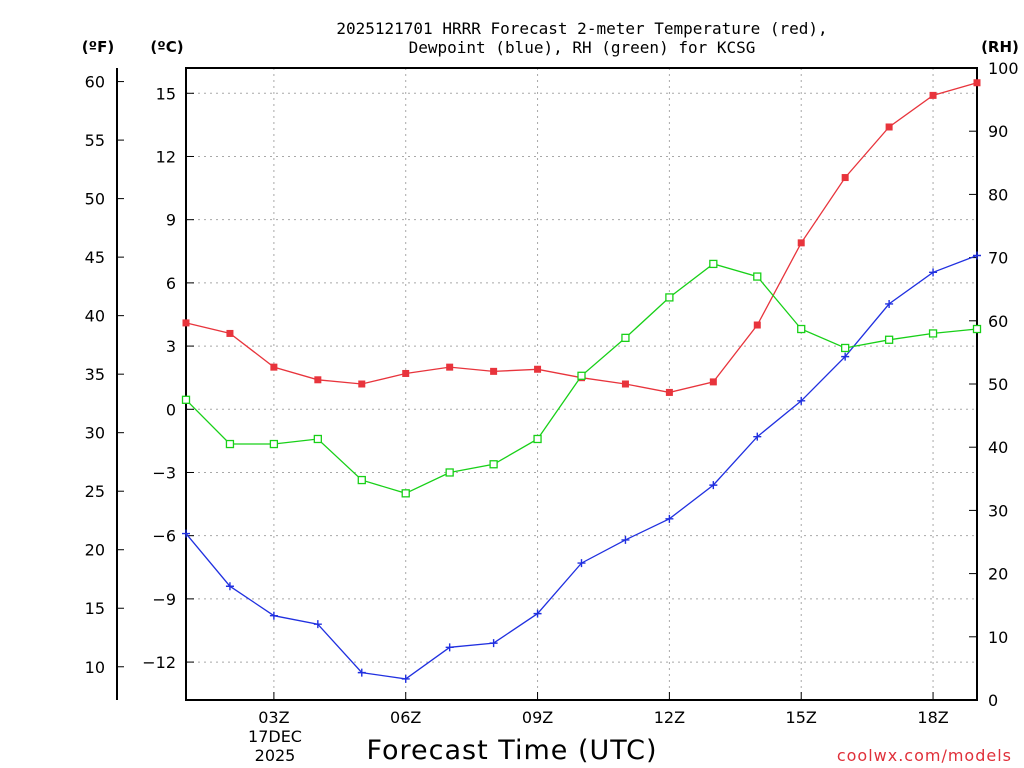 The image size is (1024, 768). What do you see at coordinates (166, 47) in the screenshot?
I see `celsius-unit-label: (ºC)` at bounding box center [166, 47].